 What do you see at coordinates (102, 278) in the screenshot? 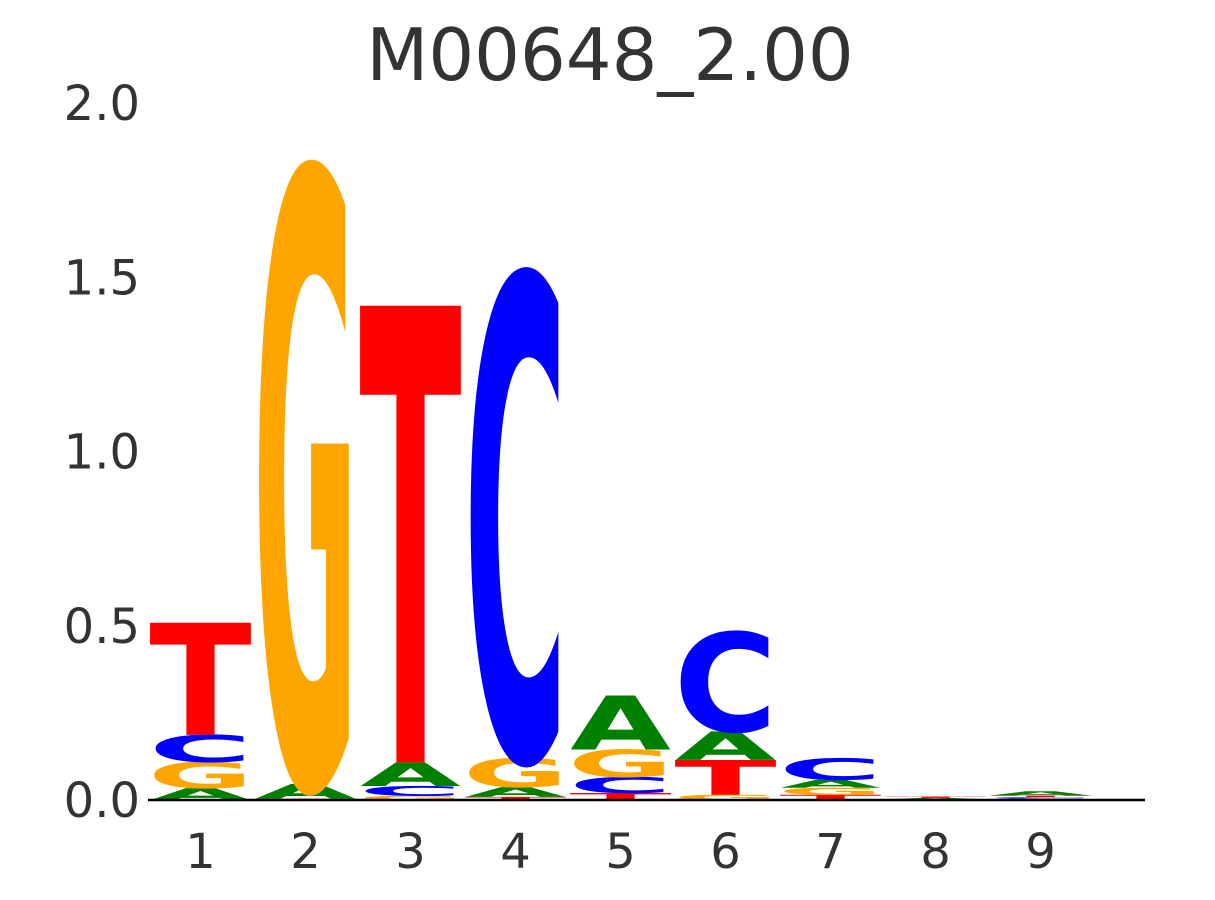
I see `y-tick-label-1.5: 1.5` at bounding box center [102, 278].